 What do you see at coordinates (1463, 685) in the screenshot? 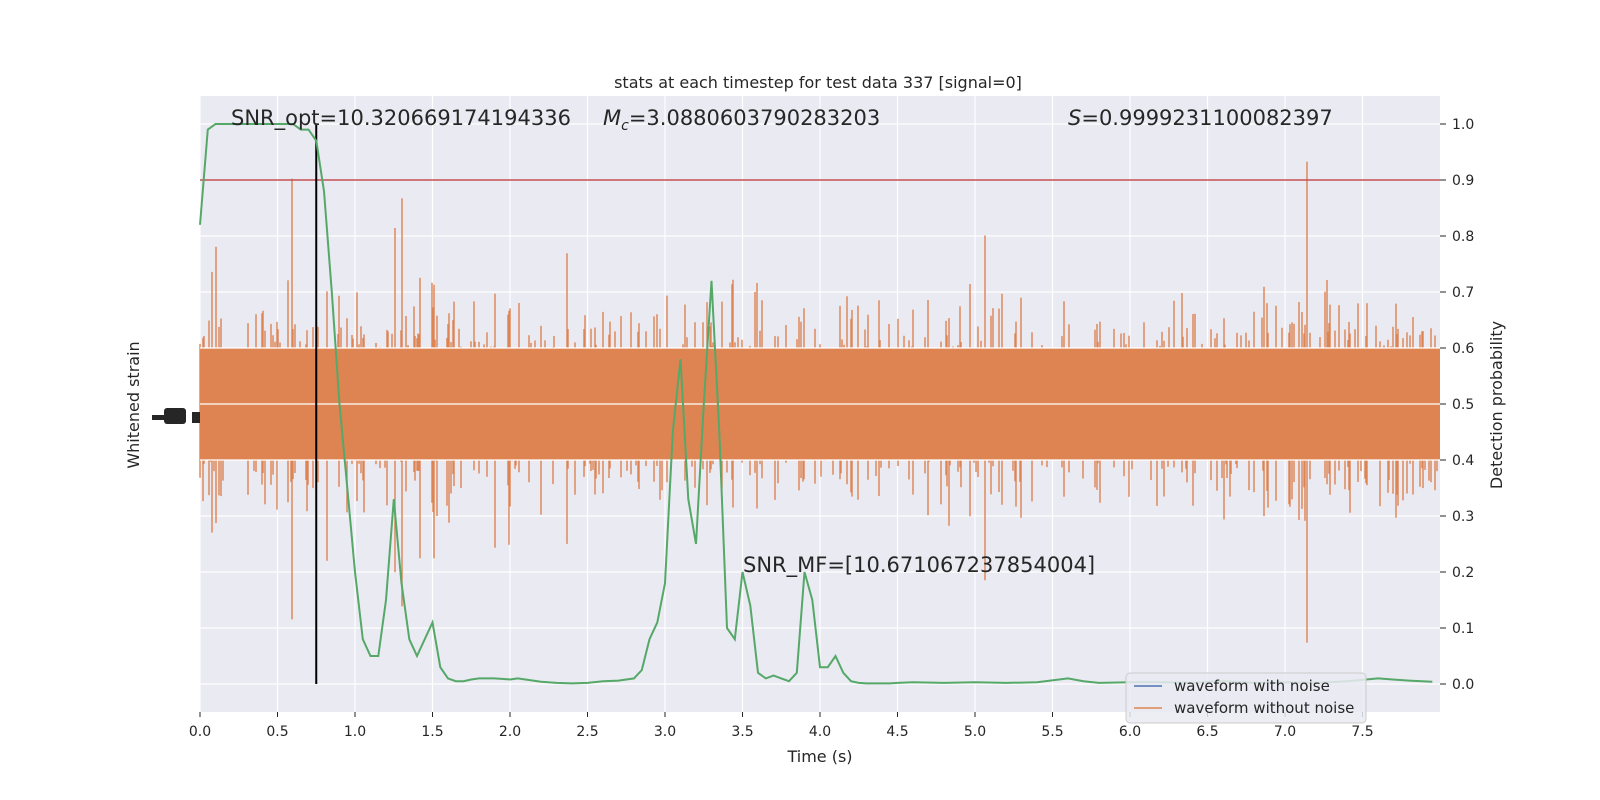
I see `y-tick-label: 0.0` at bounding box center [1463, 685].